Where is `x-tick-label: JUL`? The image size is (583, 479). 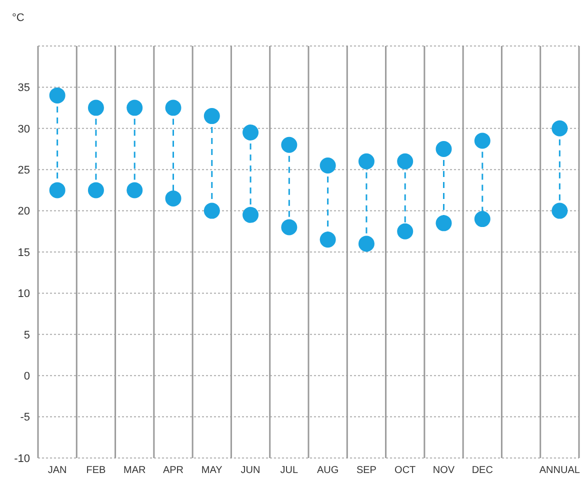
x-tick-label: JUL is located at coordinates (289, 470).